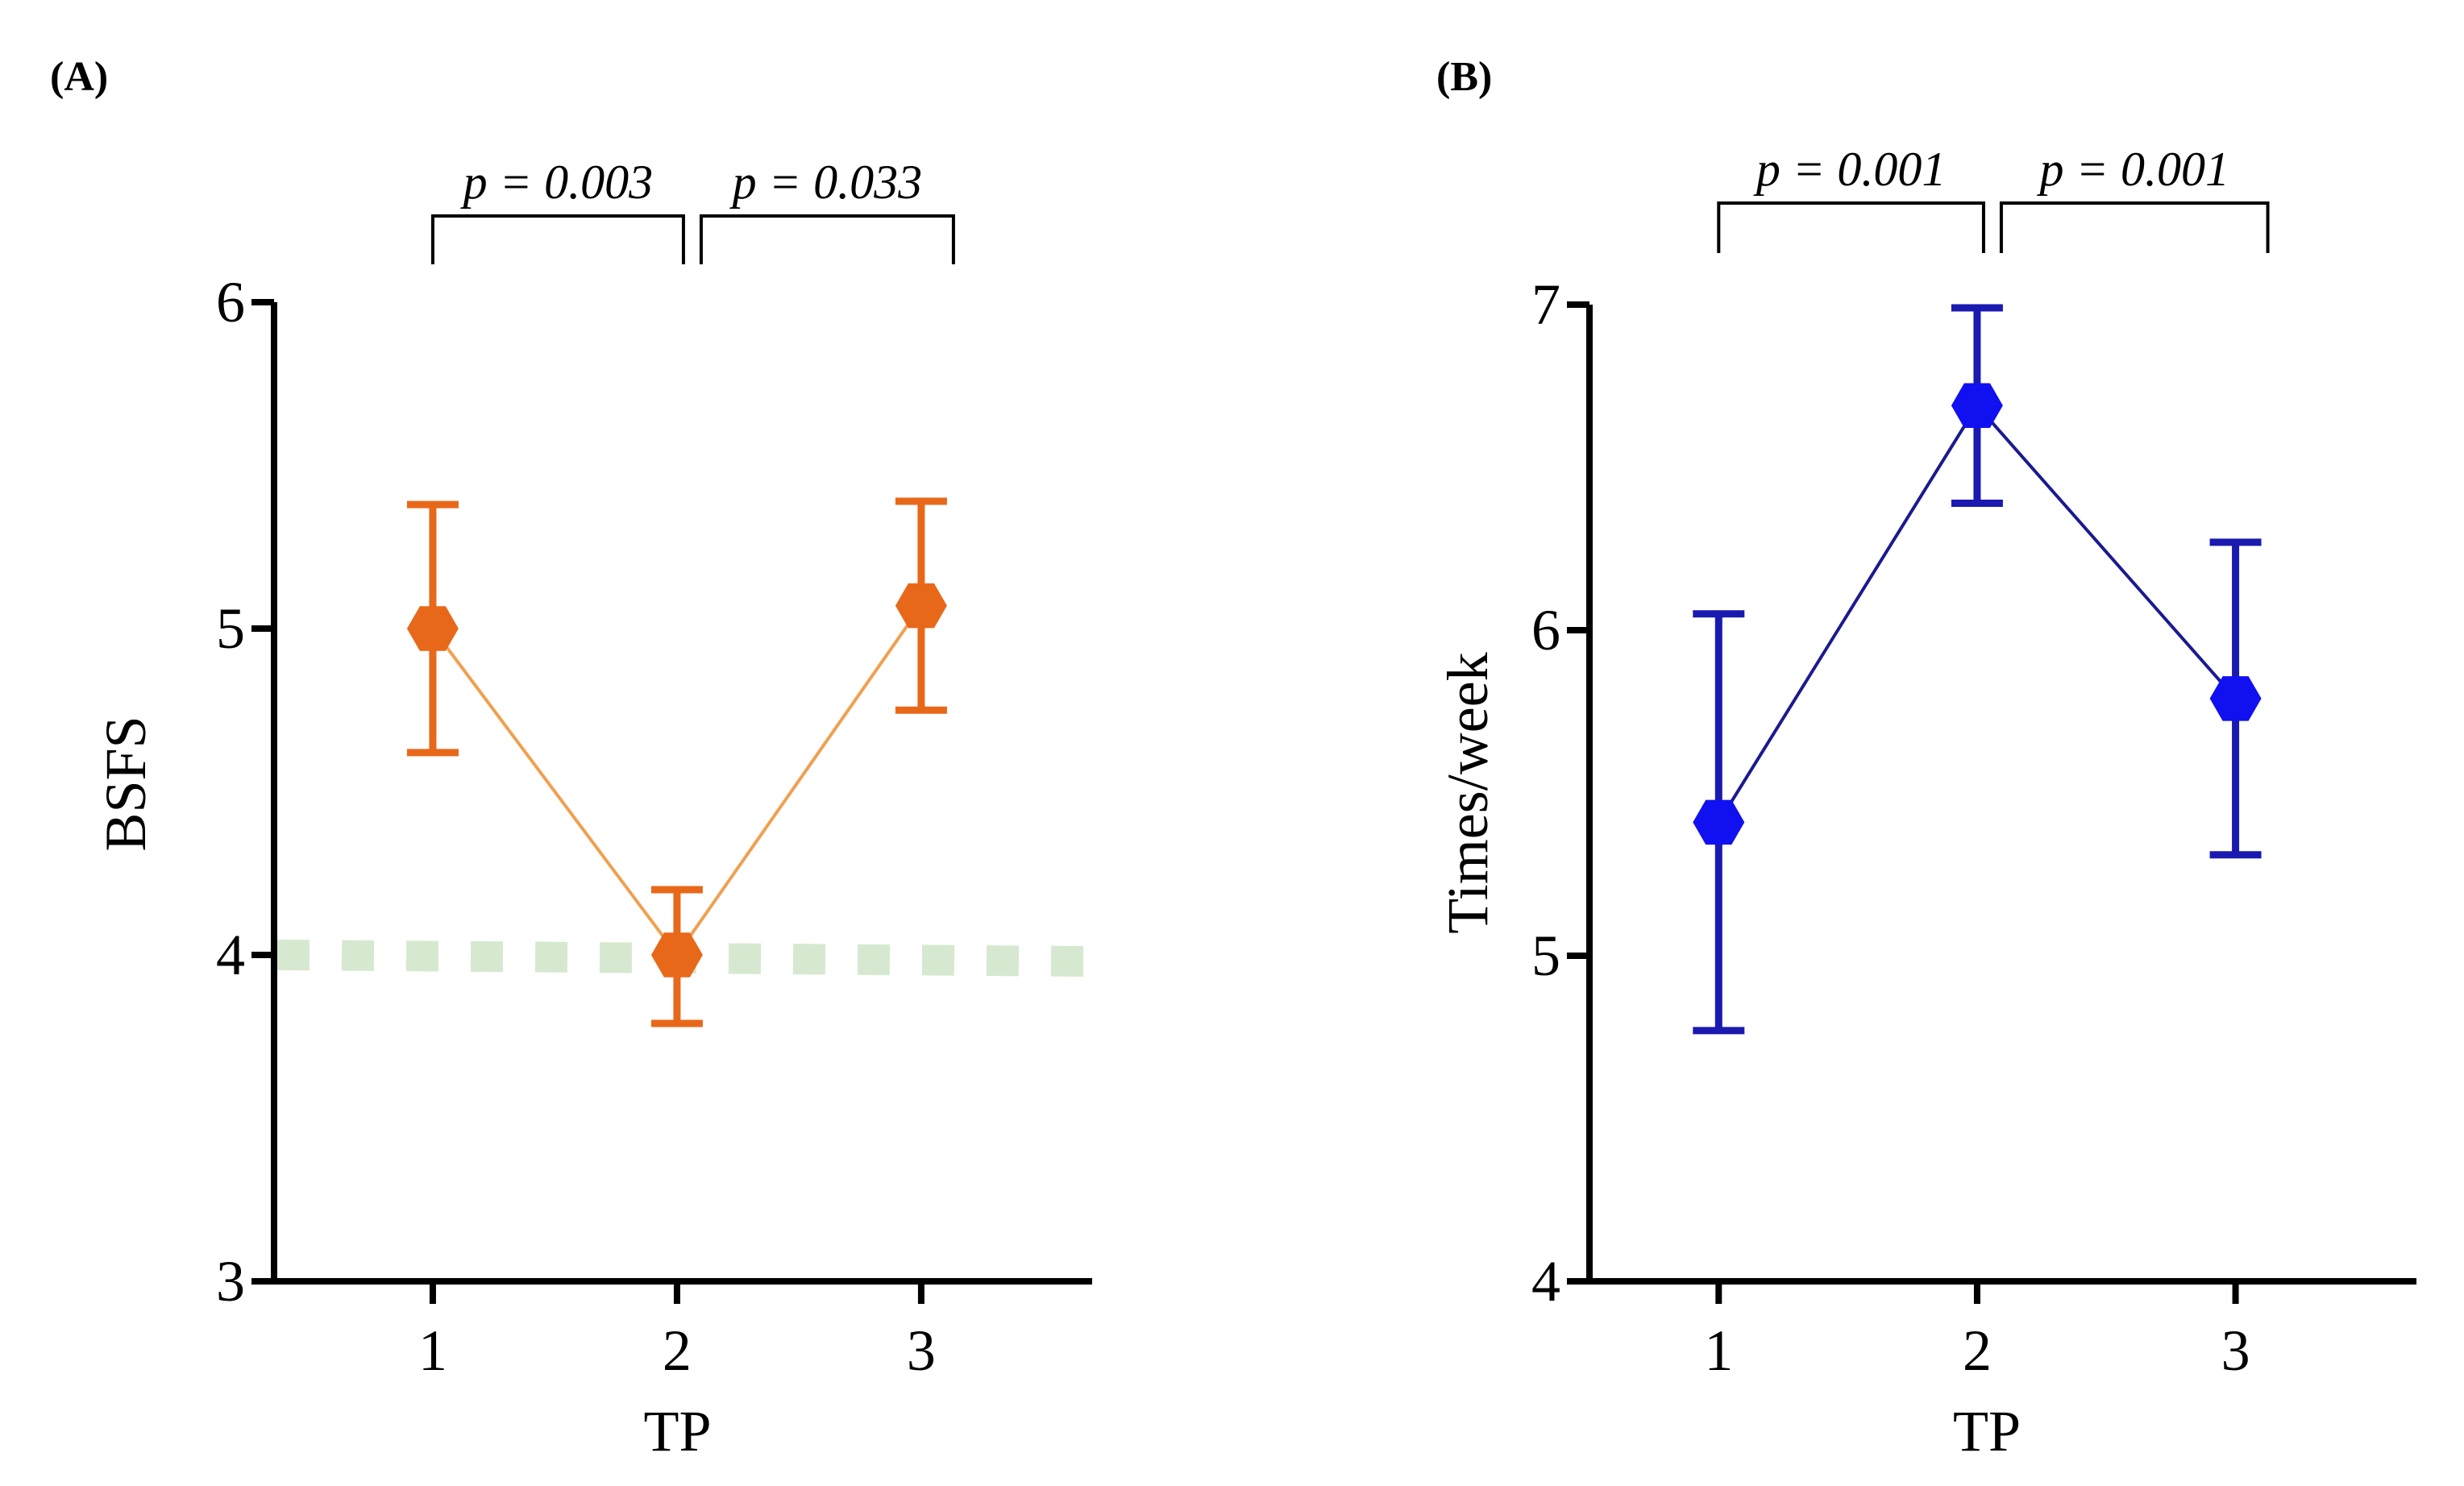  I want to click on y-axis-title: BSFS, so click(126, 783).